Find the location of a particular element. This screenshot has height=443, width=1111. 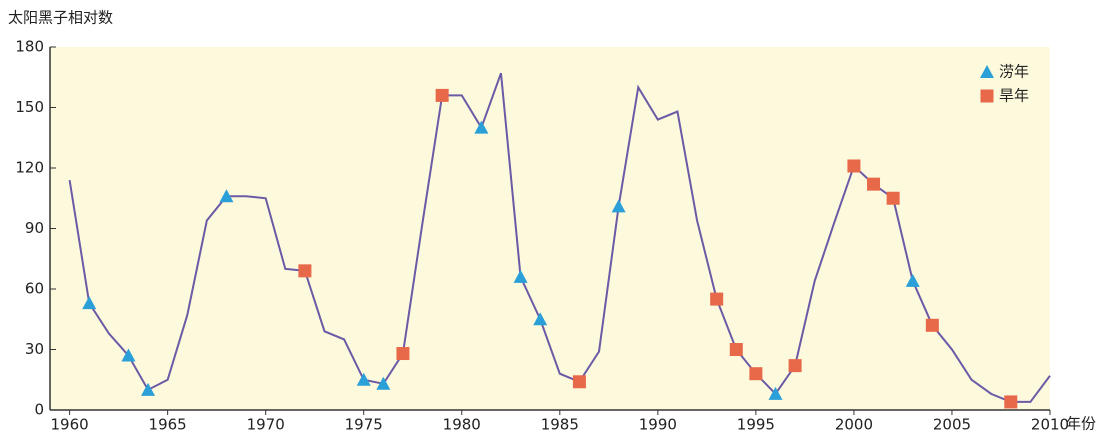

y-tick-label: 90 is located at coordinates (34, 228).